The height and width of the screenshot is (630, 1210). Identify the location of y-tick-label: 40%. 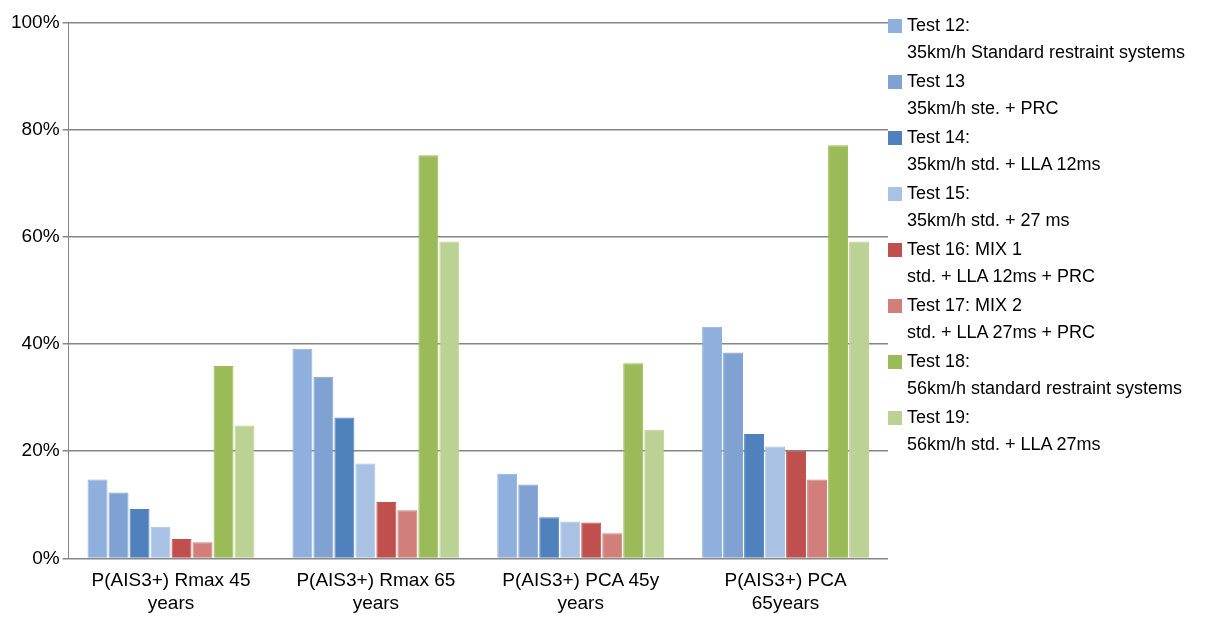
(40, 343).